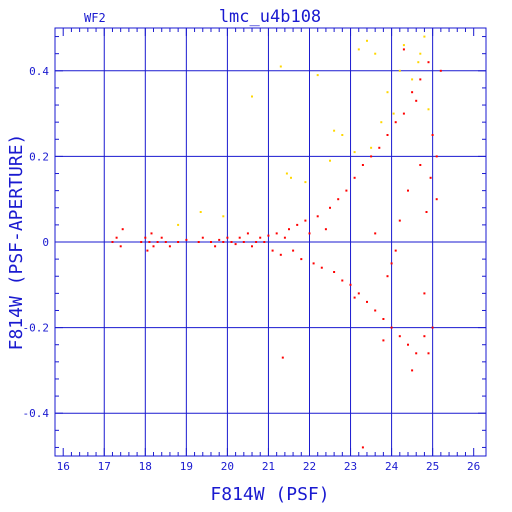  Describe the element at coordinates (63, 466) in the screenshot. I see `x-tick-label: 16` at that location.